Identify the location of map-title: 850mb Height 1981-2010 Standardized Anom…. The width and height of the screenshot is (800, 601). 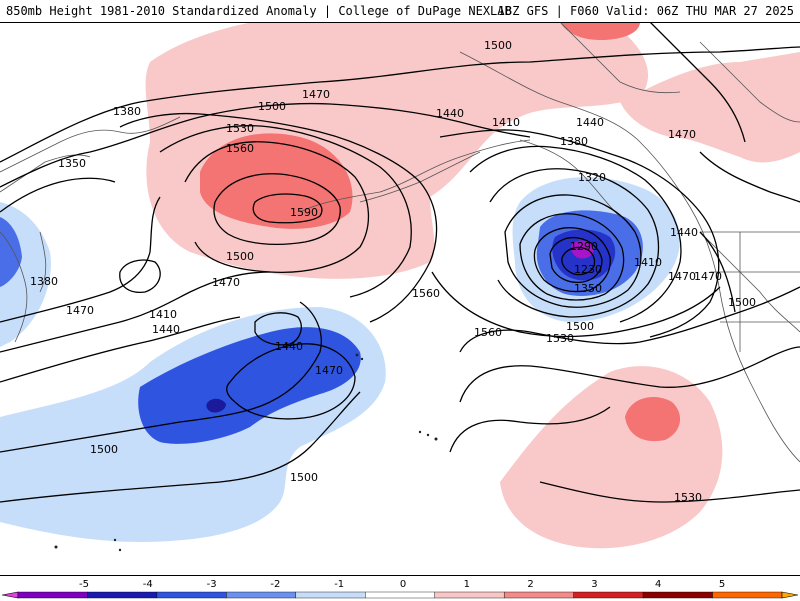
(259, 11).